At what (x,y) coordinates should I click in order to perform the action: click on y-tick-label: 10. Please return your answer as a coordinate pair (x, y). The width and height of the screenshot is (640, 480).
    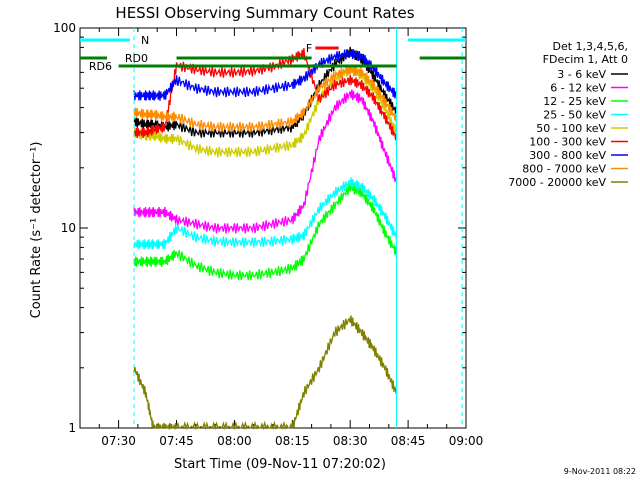
    Looking at the image, I should click on (68, 228).